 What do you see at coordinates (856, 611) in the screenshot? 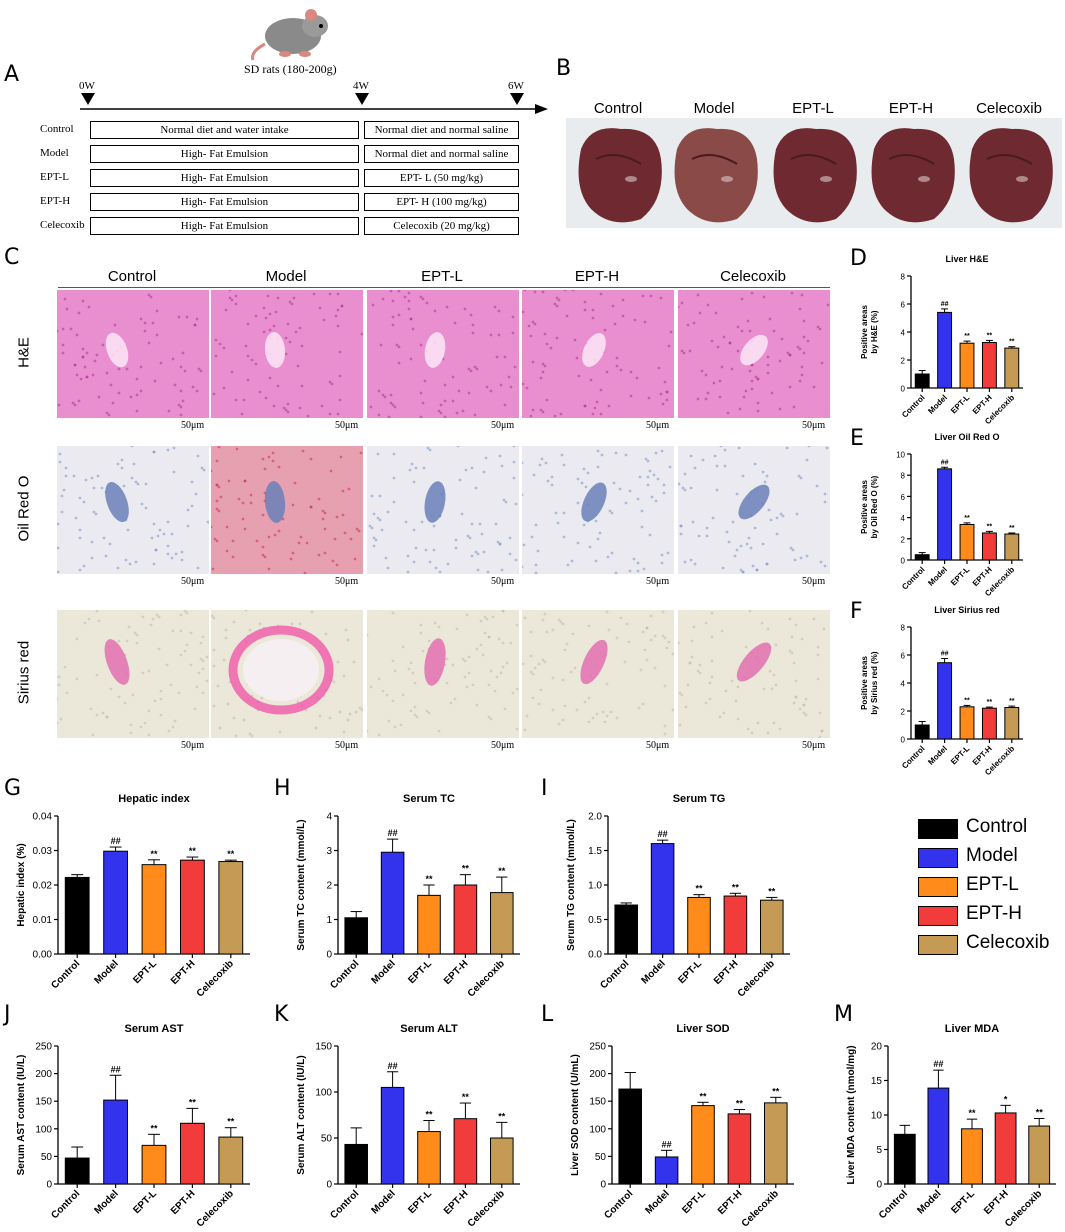
I see `panel-label-f: F` at bounding box center [856, 611].